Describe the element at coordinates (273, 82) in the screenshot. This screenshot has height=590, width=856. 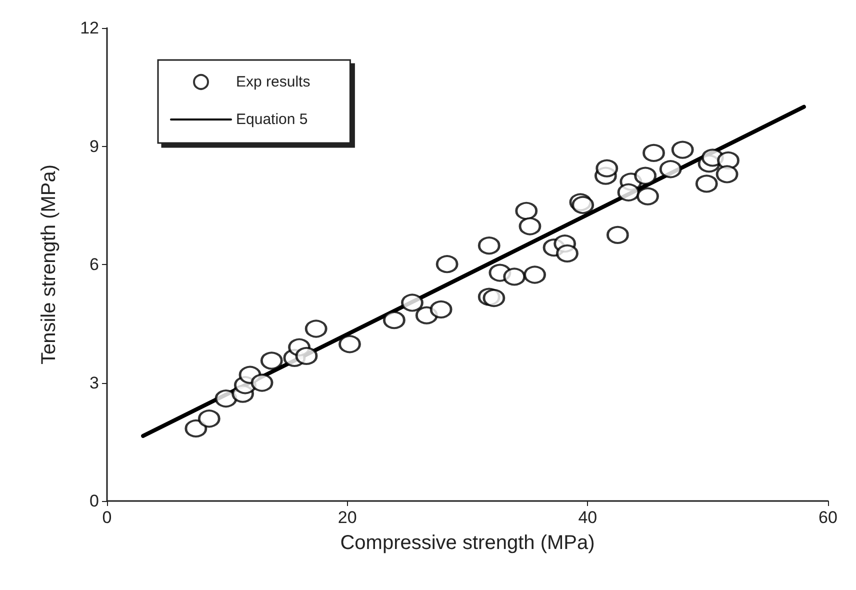
I see `legend-label: Exp results` at that location.